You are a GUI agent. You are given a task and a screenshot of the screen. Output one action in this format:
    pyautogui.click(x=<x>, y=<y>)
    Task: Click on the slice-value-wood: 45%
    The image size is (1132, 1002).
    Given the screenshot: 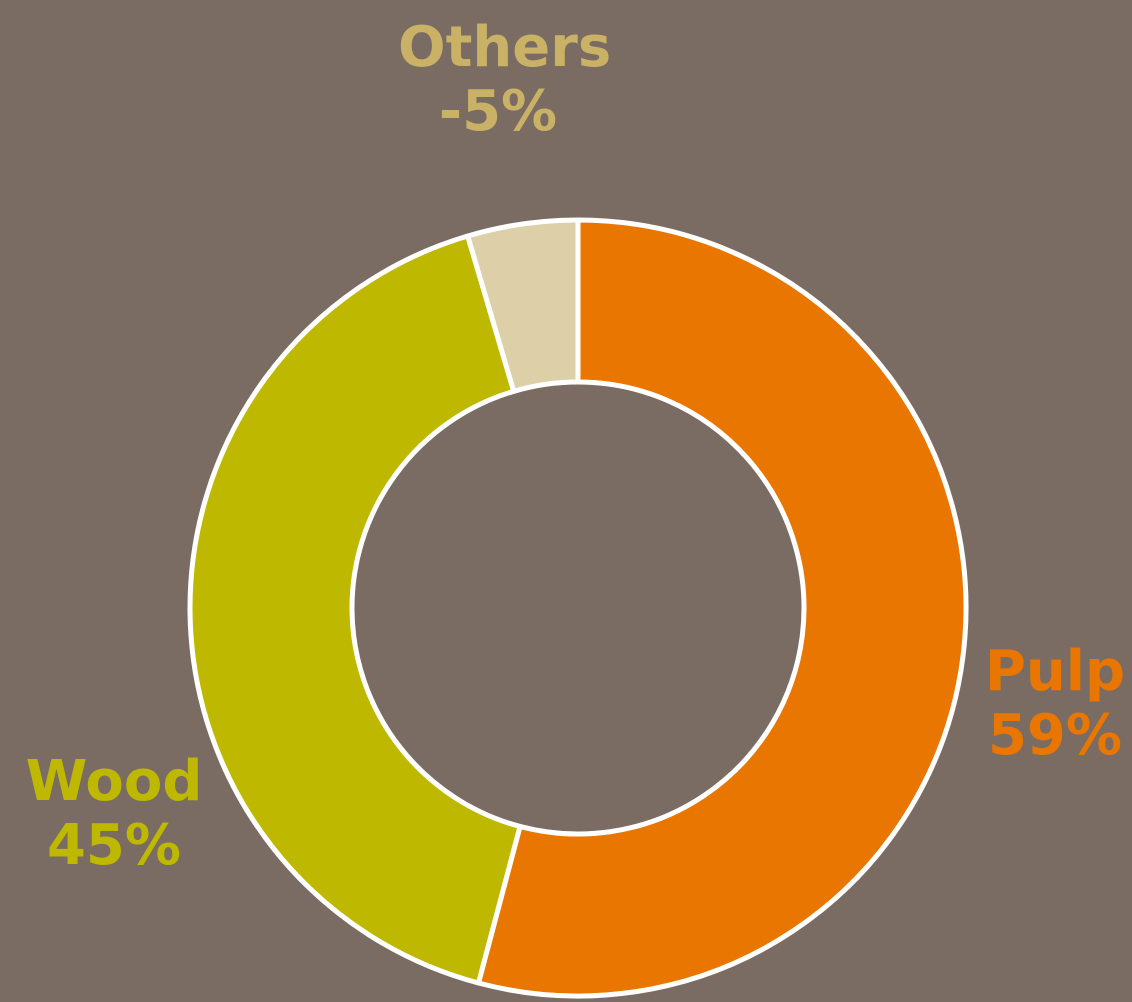 What is the action you would take?
    pyautogui.click(x=114, y=846)
    